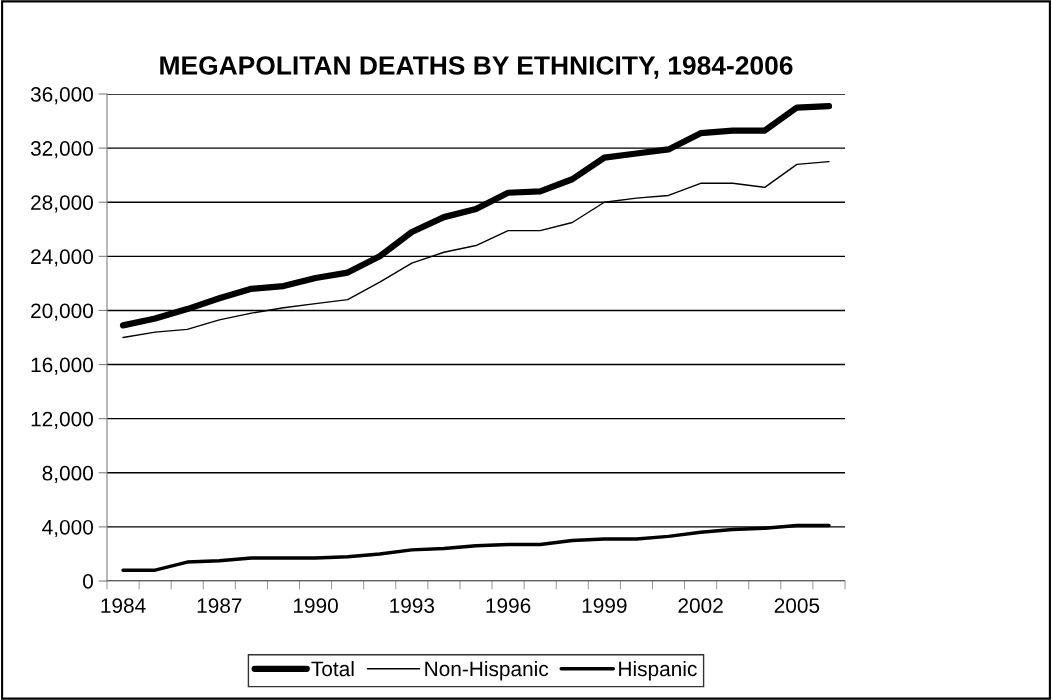  I want to click on y-tick-label: 20,000, so click(62, 312).